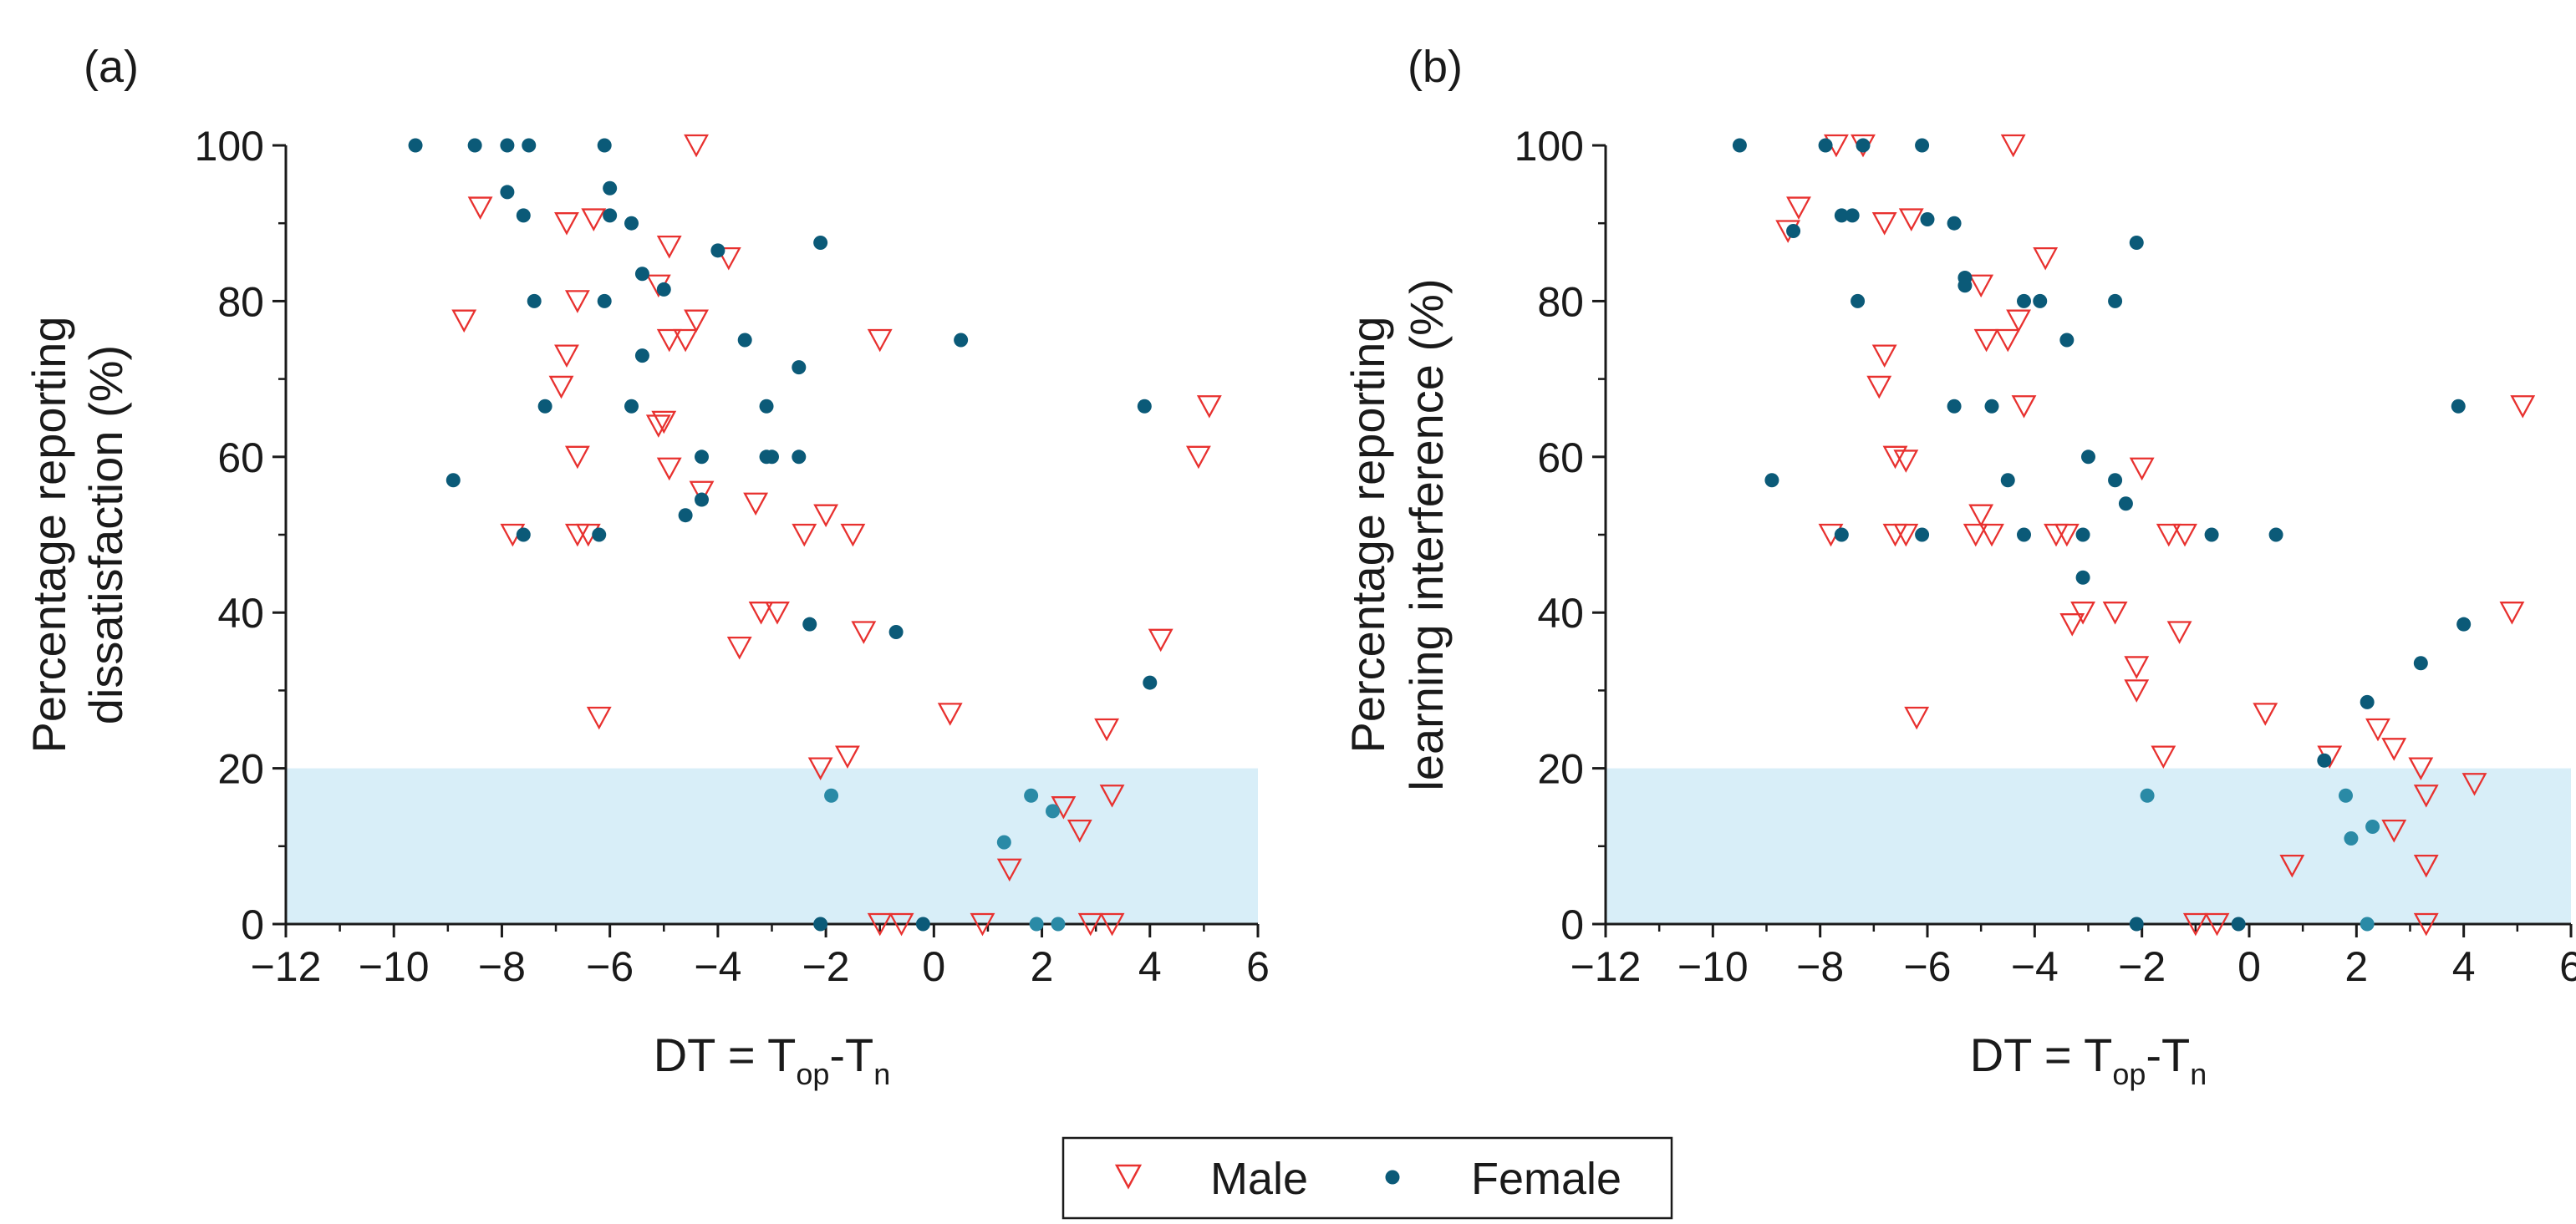  What do you see at coordinates (2198, 1074) in the screenshot?
I see `x-axis-label-subscript: n` at bounding box center [2198, 1074].